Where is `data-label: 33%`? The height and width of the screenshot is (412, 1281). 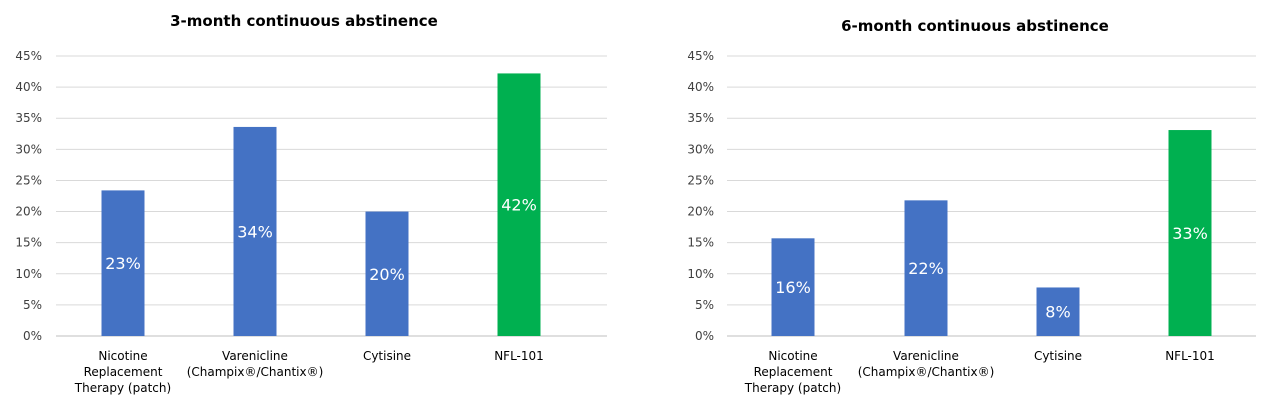 data-label: 33% is located at coordinates (1190, 233).